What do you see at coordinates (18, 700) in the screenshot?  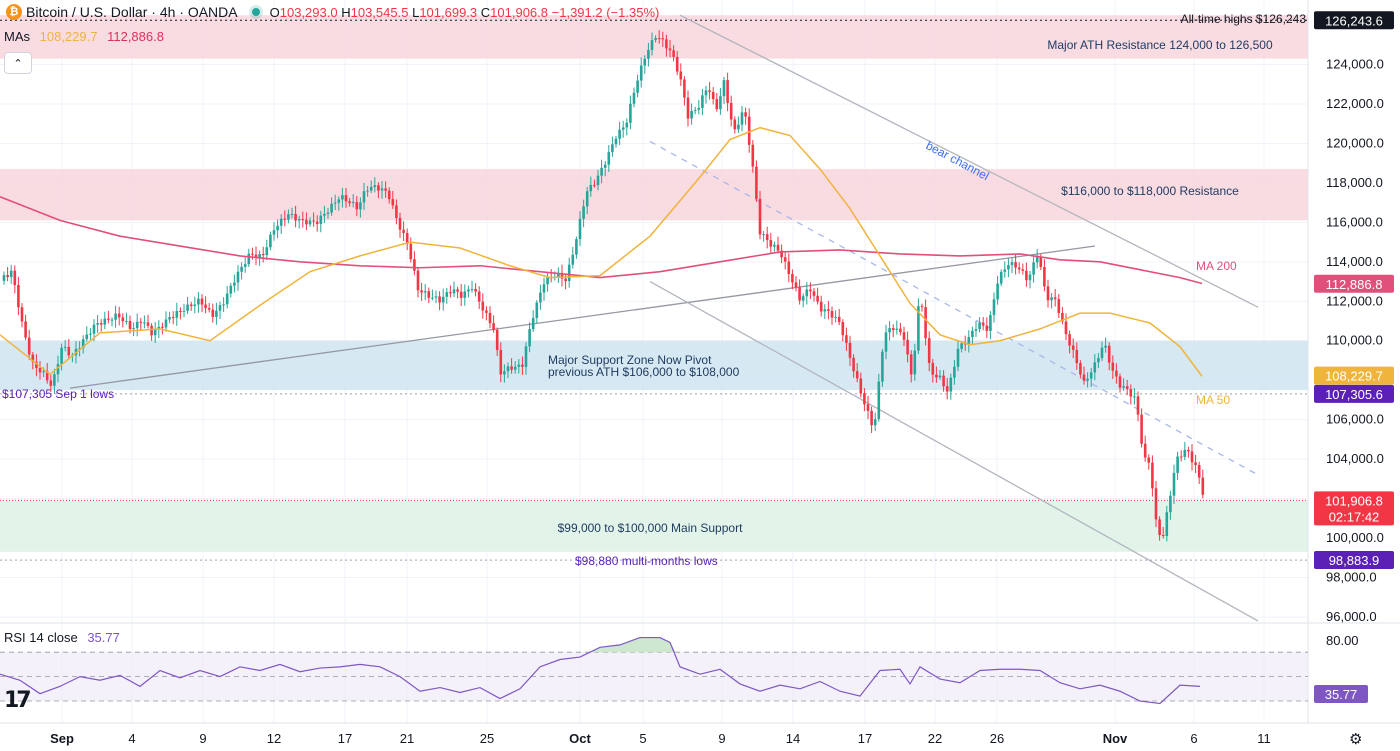 I see `tradingview-logo-icon: 17` at bounding box center [18, 700].